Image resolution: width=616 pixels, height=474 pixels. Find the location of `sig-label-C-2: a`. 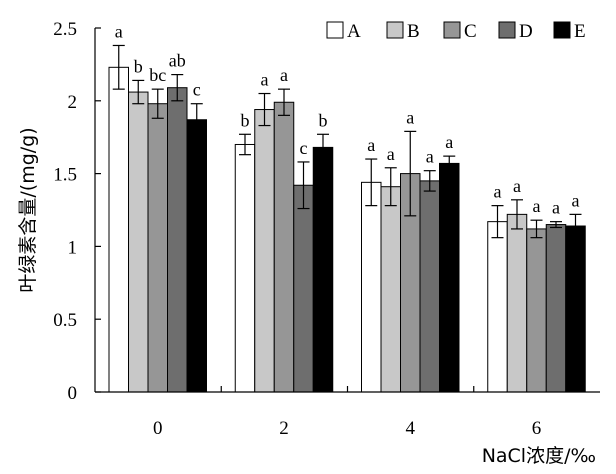

sig-label-C-2: a is located at coordinates (284, 75).